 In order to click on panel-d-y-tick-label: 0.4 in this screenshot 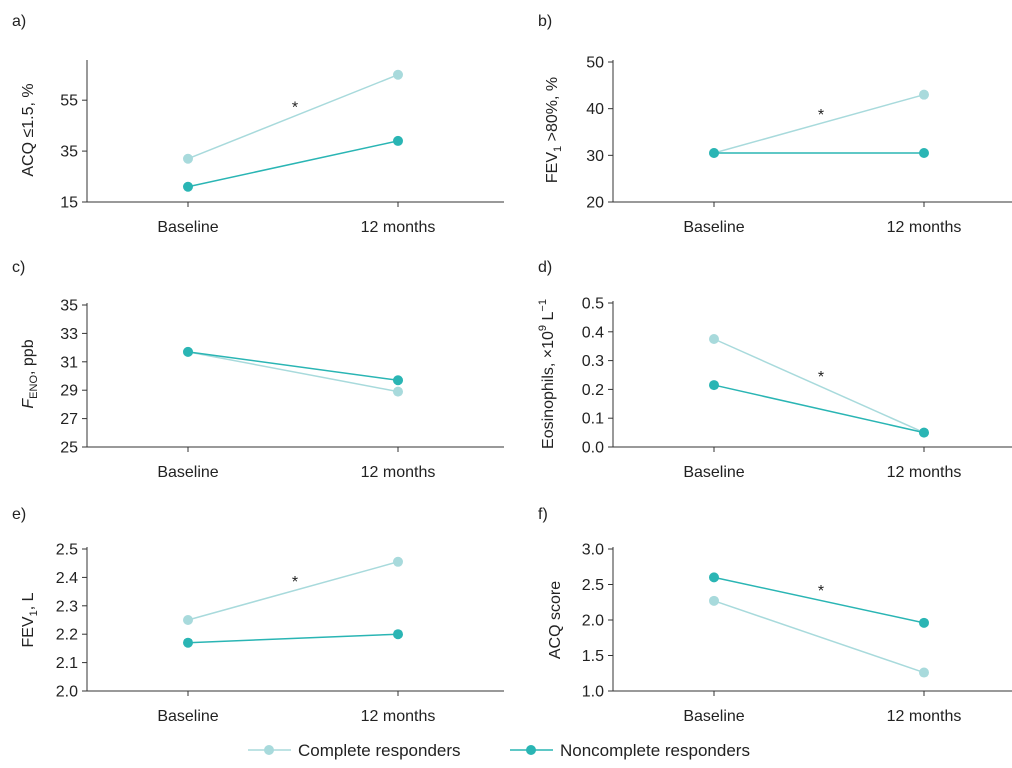, I will do `click(593, 332)`.